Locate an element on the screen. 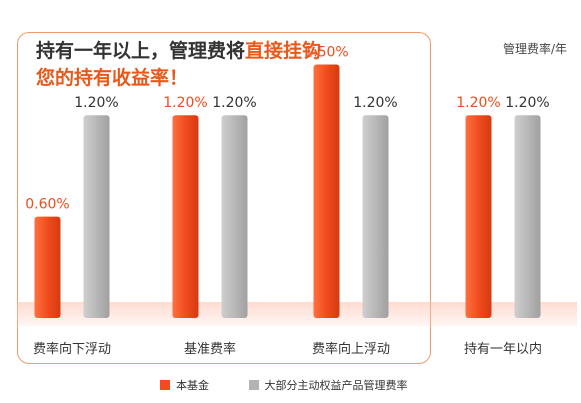 This screenshot has height=403, width=581. legend-swatch-peers is located at coordinates (253, 385).